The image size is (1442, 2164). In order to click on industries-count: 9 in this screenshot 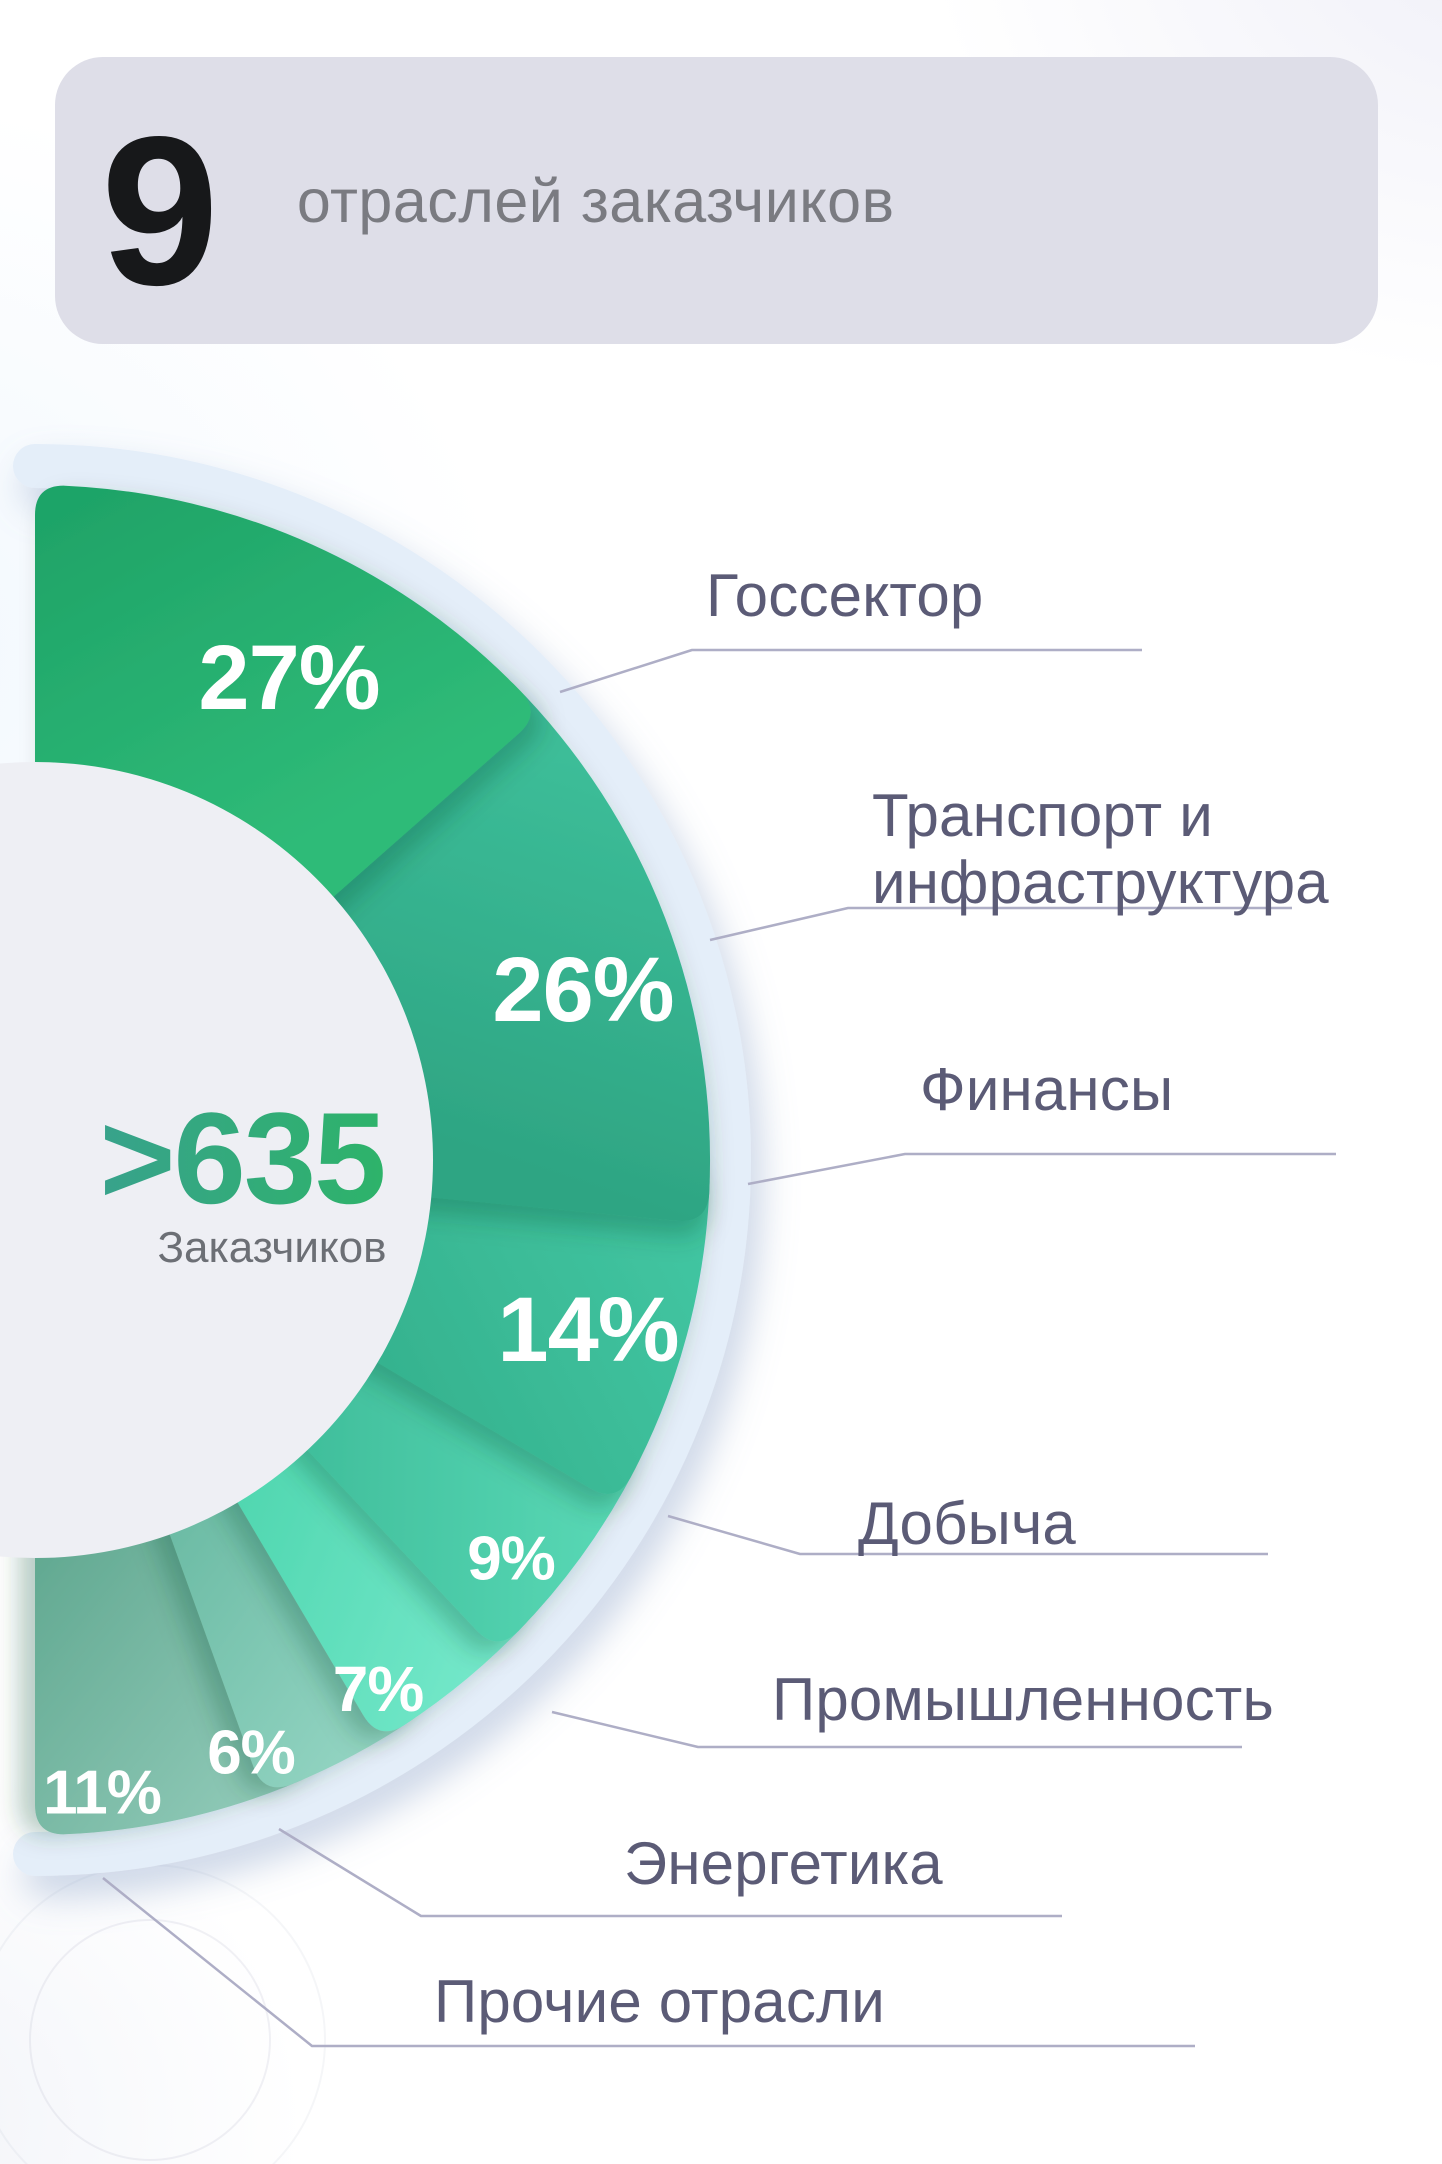, I will do `click(160, 210)`.